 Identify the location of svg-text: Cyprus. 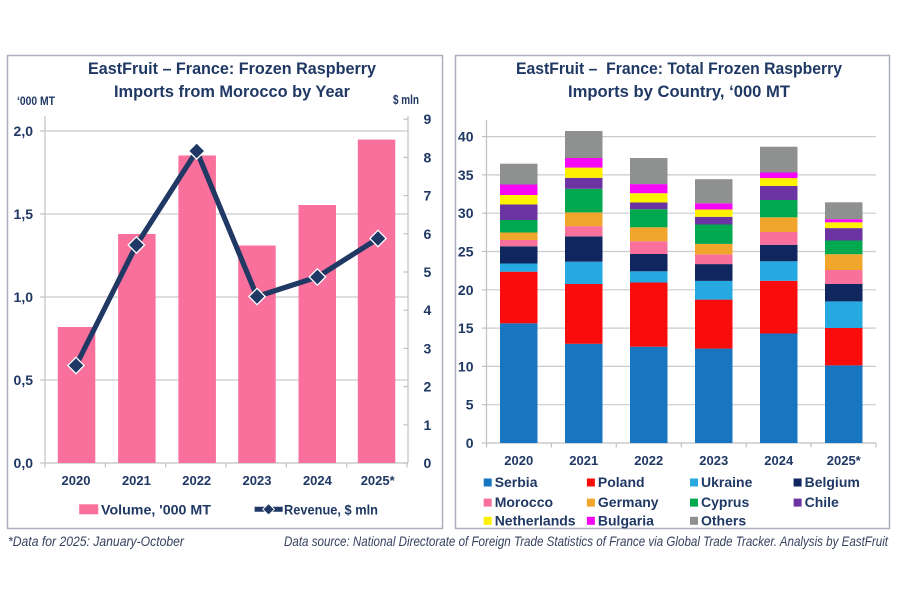
(725, 502).